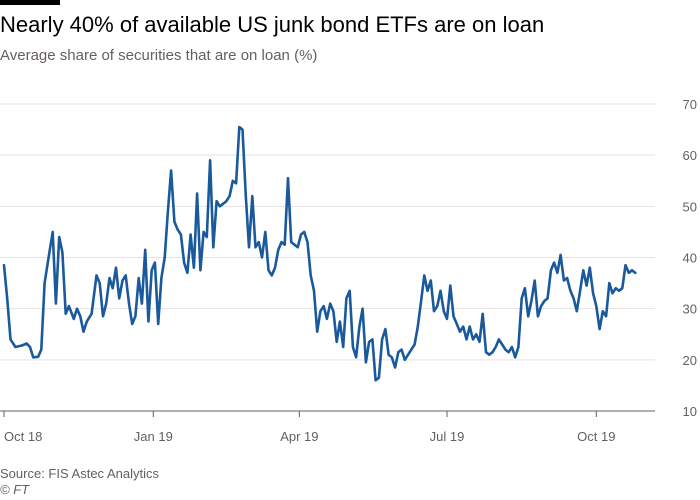 The width and height of the screenshot is (700, 500). What do you see at coordinates (79, 473) in the screenshot?
I see `source-note: Source: FIS Astec Analytics` at bounding box center [79, 473].